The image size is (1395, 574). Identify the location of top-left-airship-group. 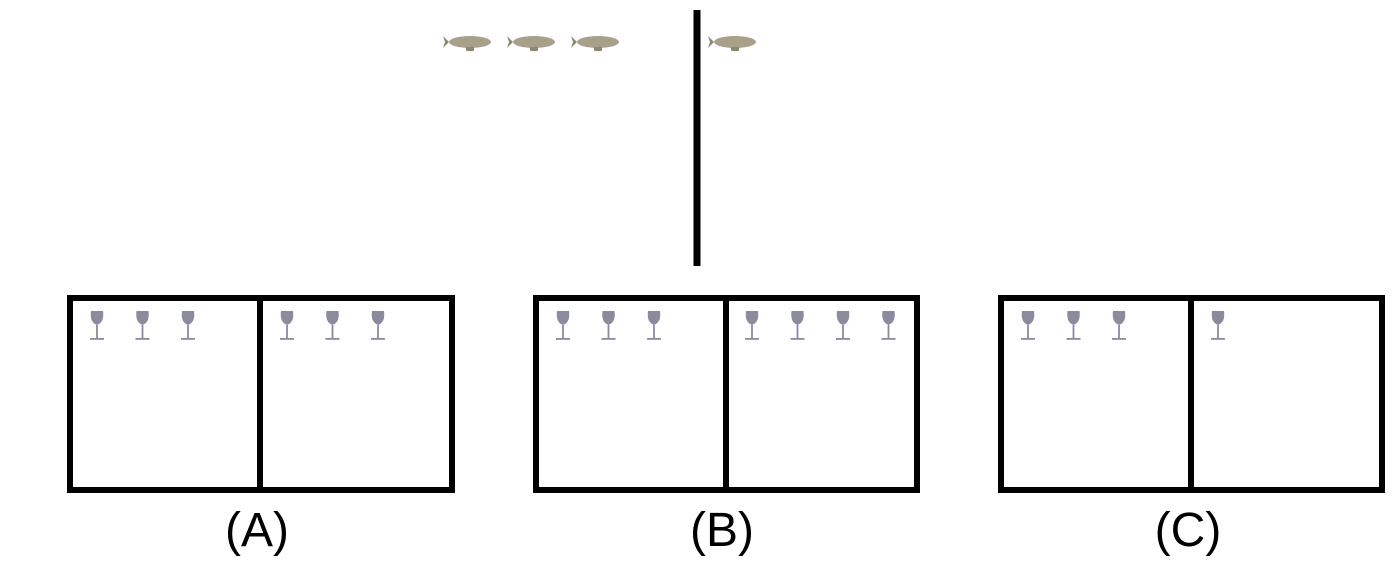
(531, 43).